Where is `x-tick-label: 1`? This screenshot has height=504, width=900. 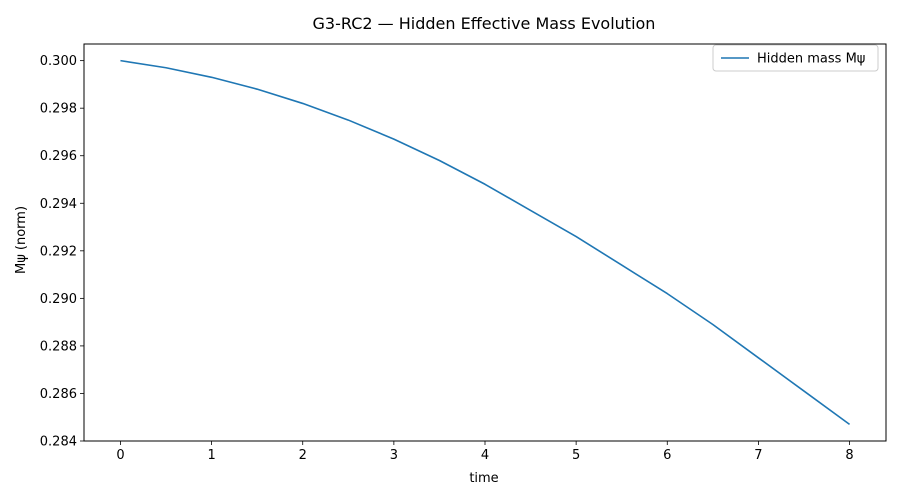
x-tick-label: 1 is located at coordinates (211, 455).